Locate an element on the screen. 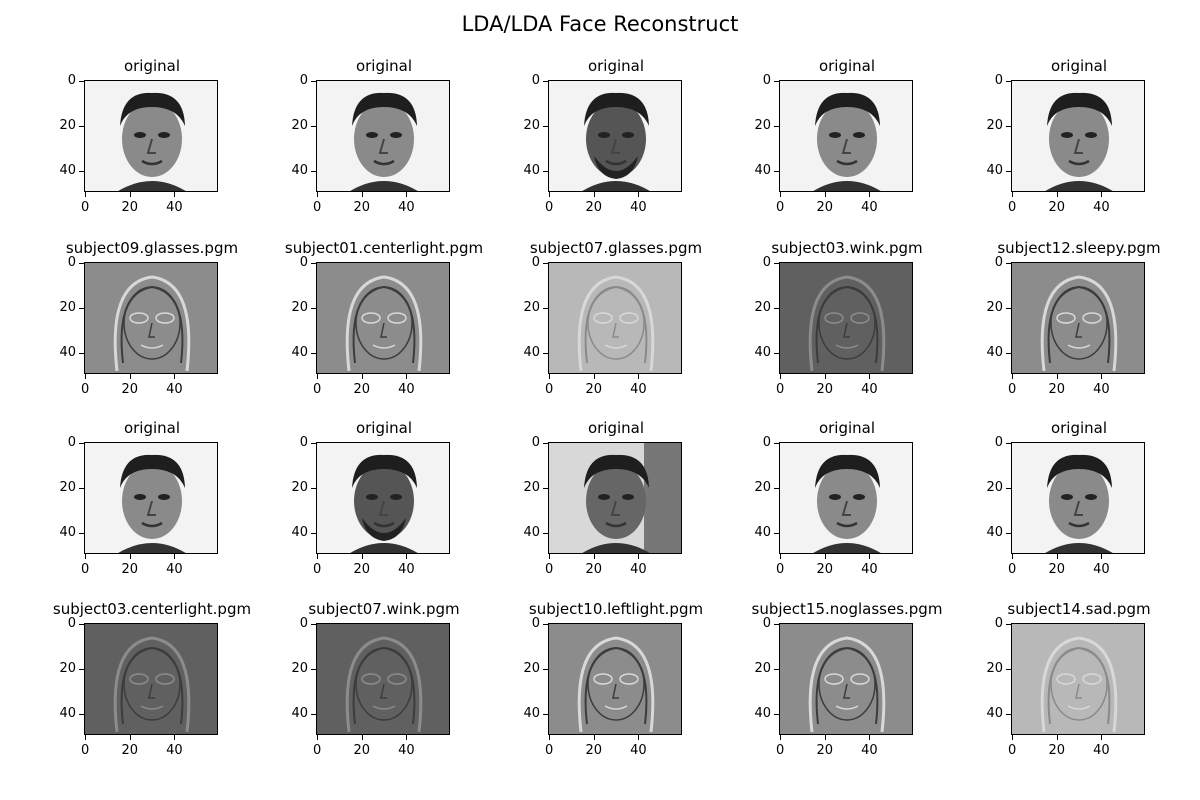 The width and height of the screenshot is (1200, 800). panel-title: subject03.centerlight.pgm is located at coordinates (152, 609).